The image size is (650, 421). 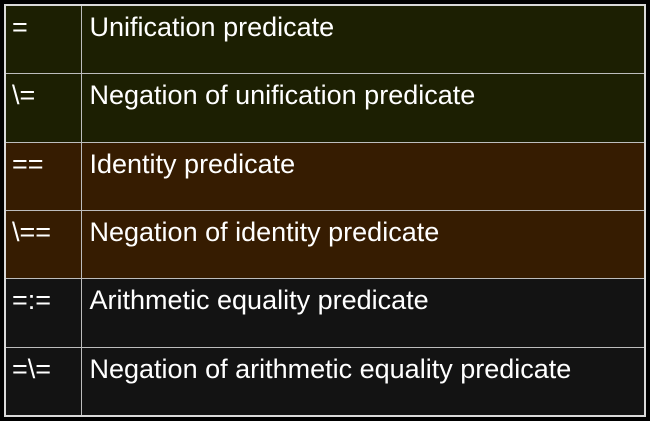 I want to click on operator-cell: ==, so click(x=44, y=176).